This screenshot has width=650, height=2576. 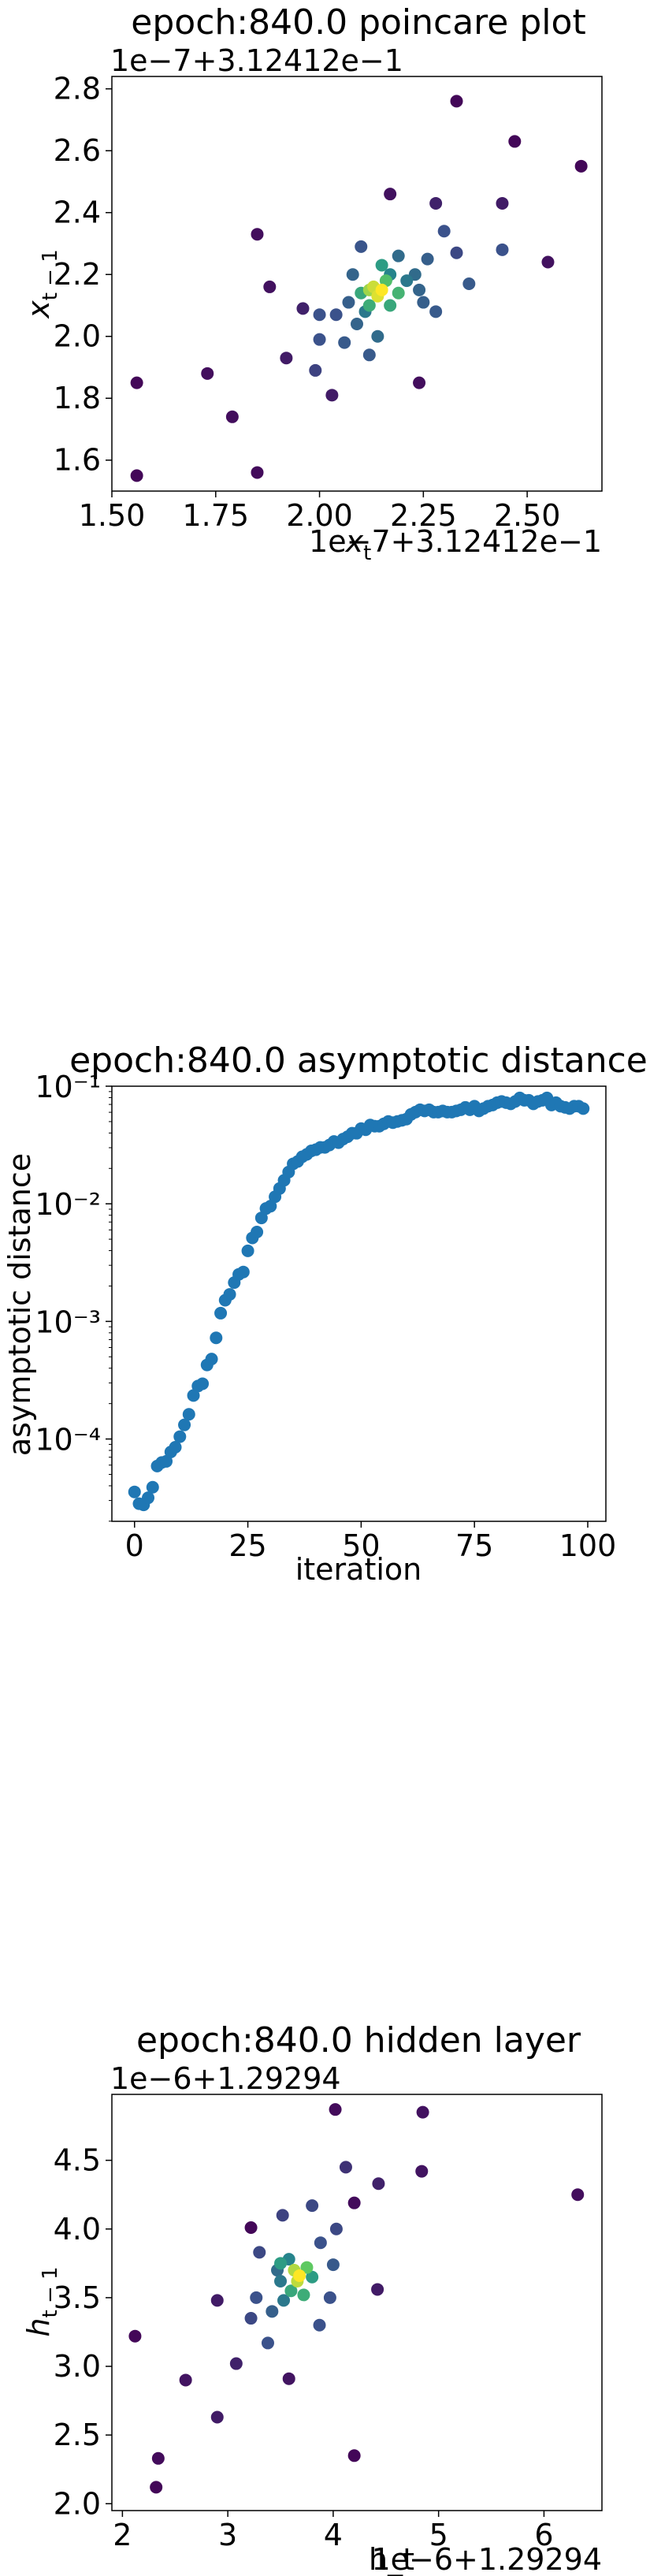 I want to click on chart3-y-axis-label: ht − 1, so click(x=41, y=2301).